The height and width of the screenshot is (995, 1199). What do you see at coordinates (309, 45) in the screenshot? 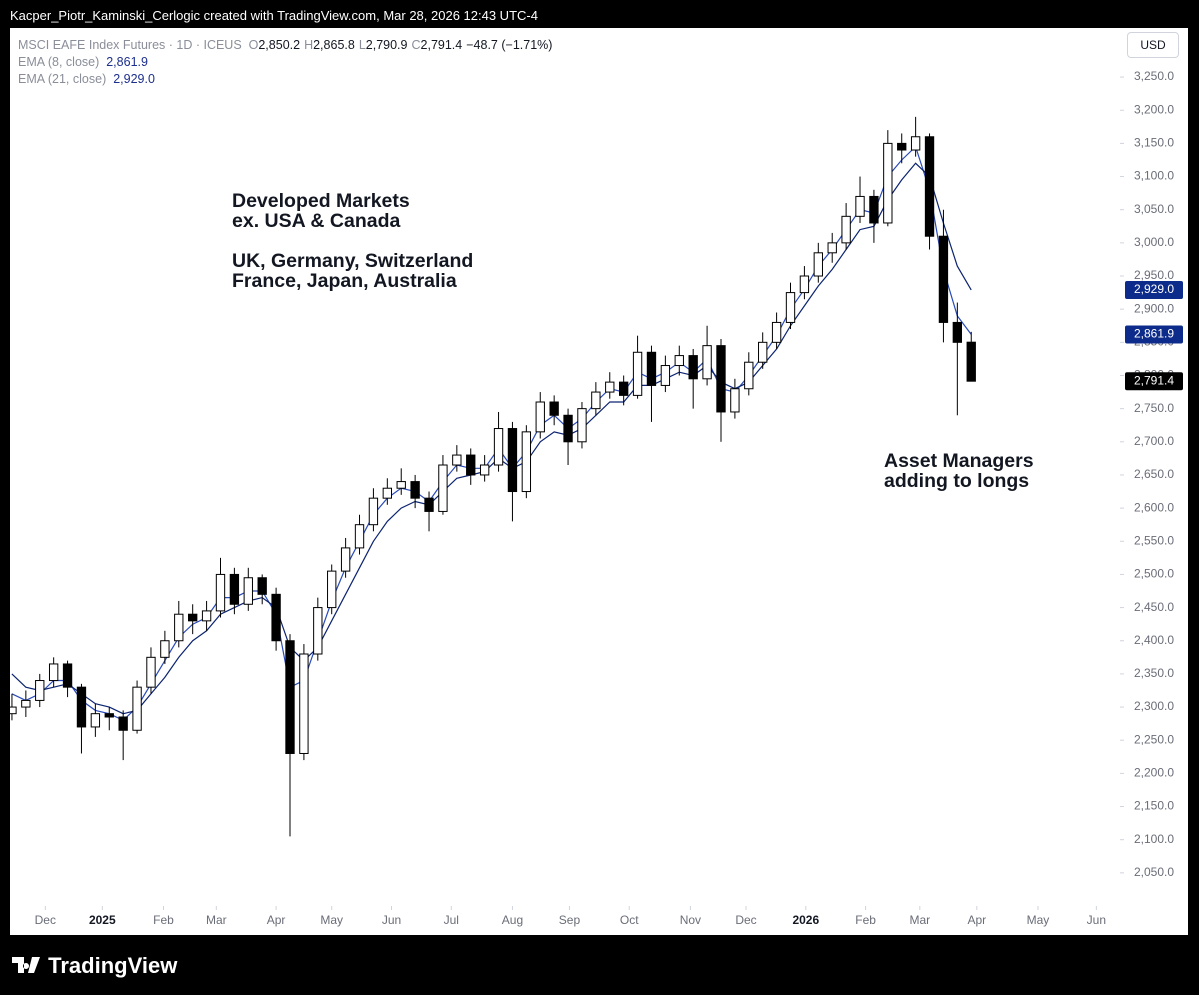
I see `ohlc-key: H` at bounding box center [309, 45].